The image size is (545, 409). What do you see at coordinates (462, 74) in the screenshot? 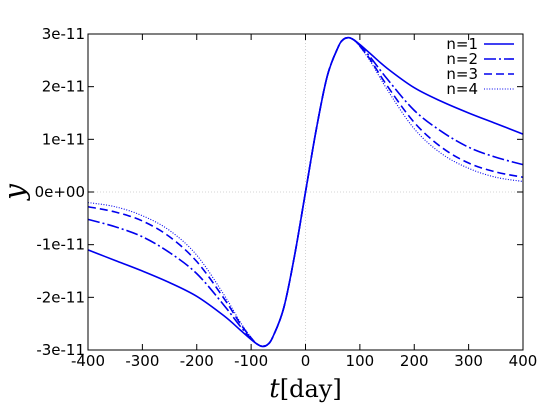
I see `legend-label-n3: n=3` at bounding box center [462, 74].